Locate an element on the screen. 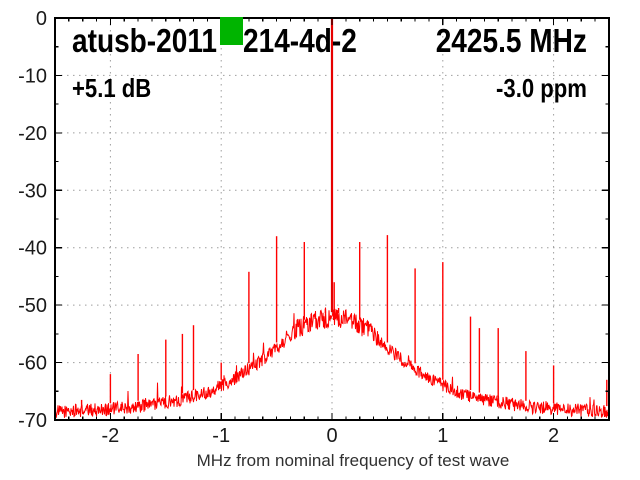 Image resolution: width=640 pixels, height=480 pixels. y-tick-label: -50 is located at coordinates (32, 306).